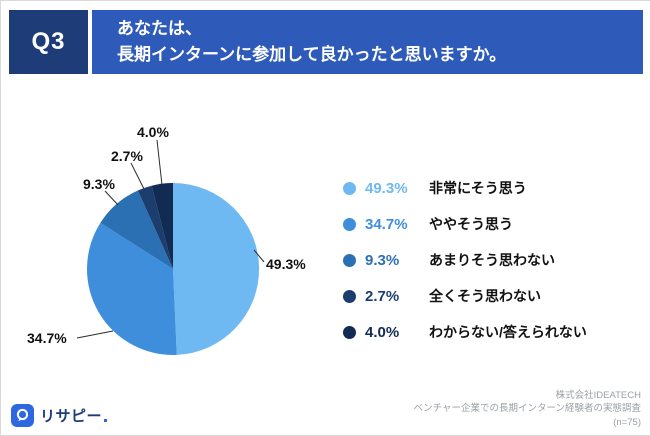  What do you see at coordinates (367, 42) in the screenshot?
I see `question-header: あなたは、 長期インターンに参加して良かったと思いますか。` at bounding box center [367, 42].